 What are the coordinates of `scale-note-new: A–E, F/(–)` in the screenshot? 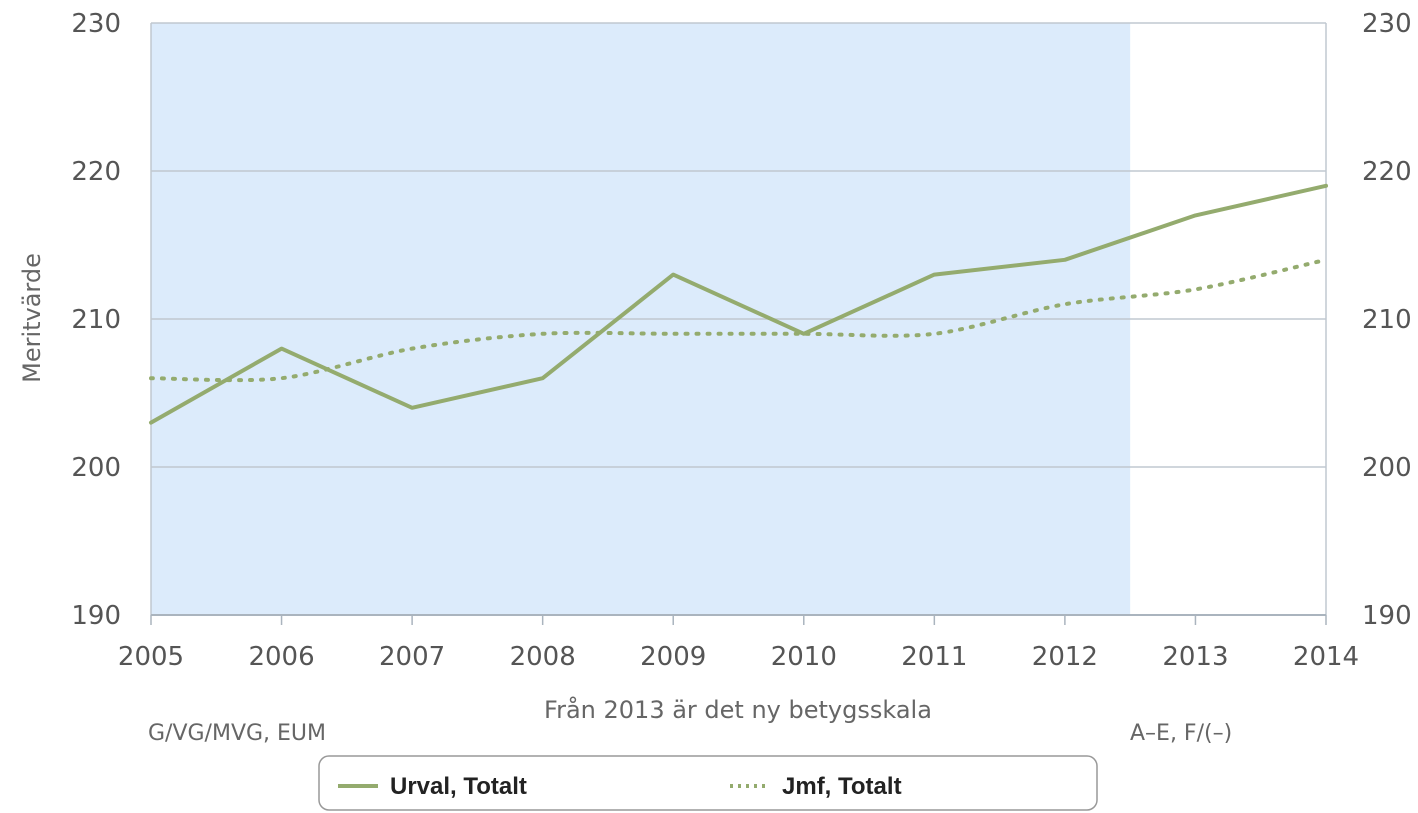 It's located at (1181, 733).